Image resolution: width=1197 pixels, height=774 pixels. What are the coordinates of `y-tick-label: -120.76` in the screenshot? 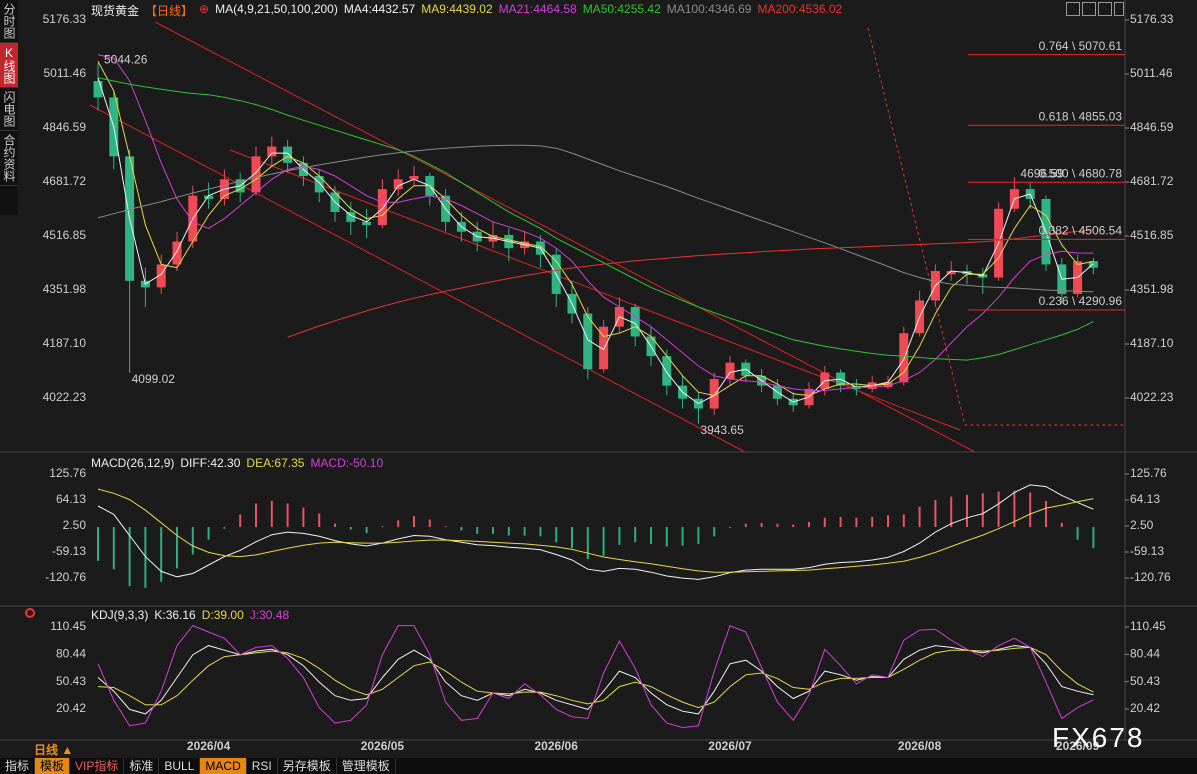 It's located at (1150, 577).